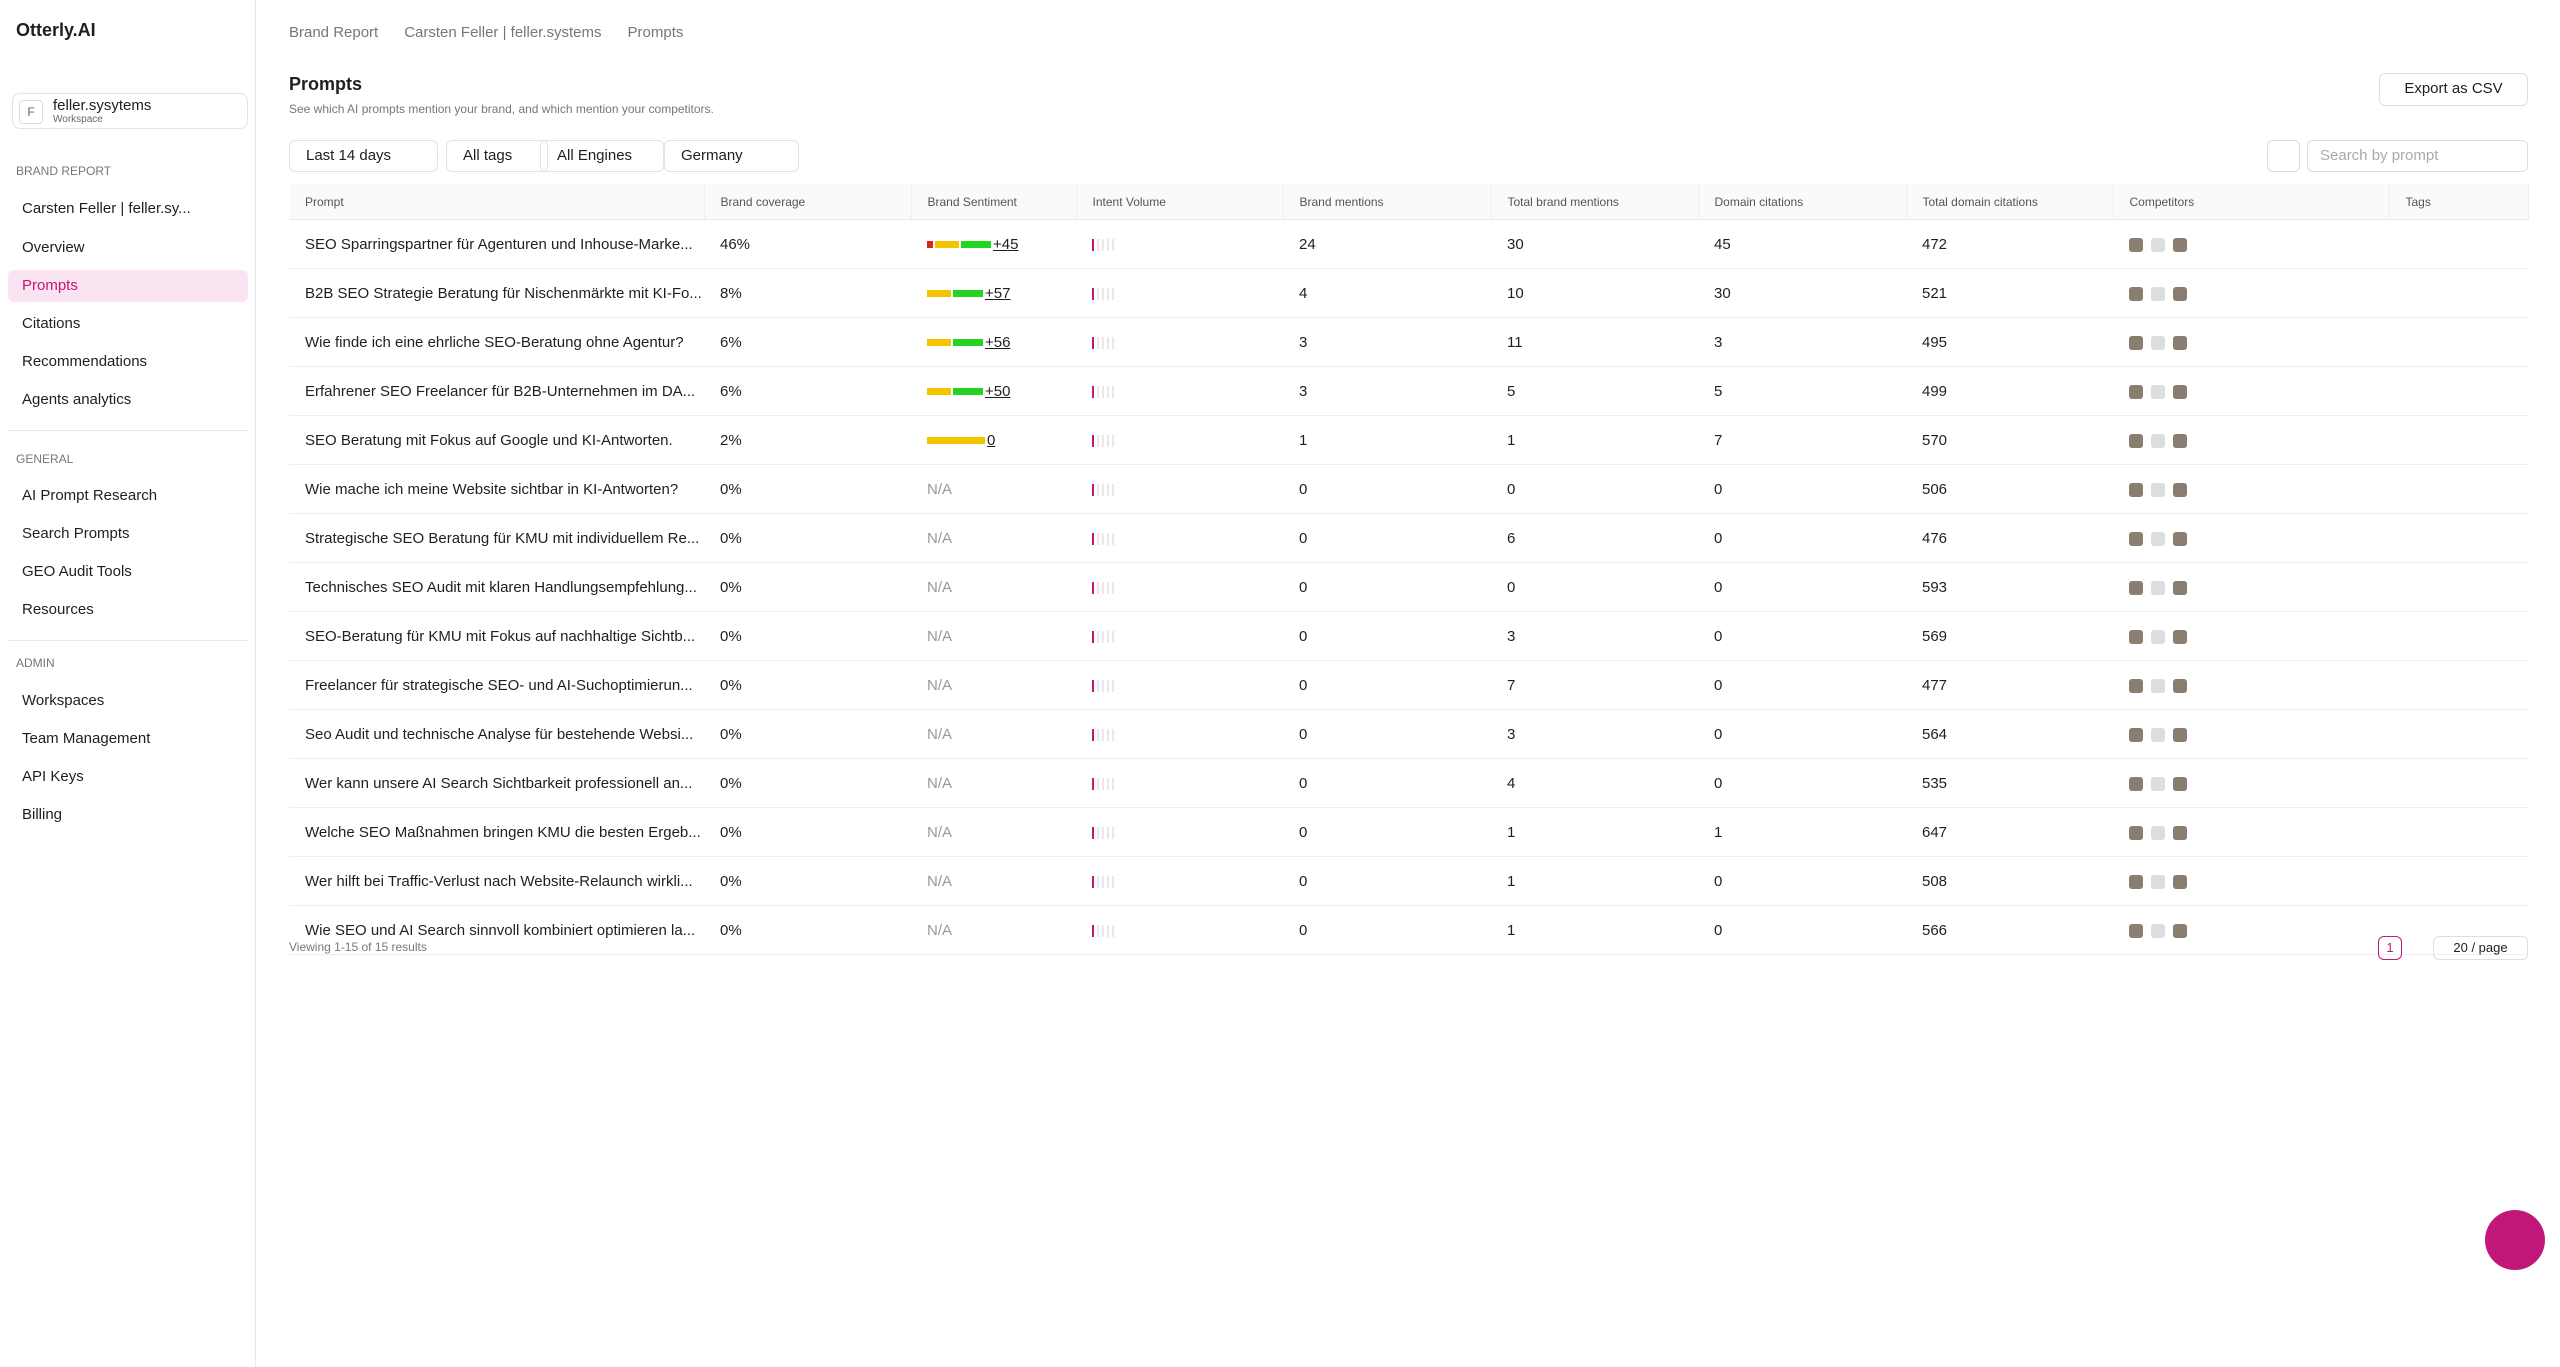  I want to click on breadcrumb-item: Brand Report, so click(334, 32).